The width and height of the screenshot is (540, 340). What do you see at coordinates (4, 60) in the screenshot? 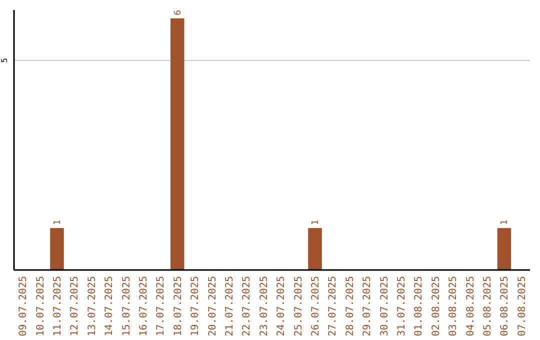
I see `y-tick-label: 5` at bounding box center [4, 60].